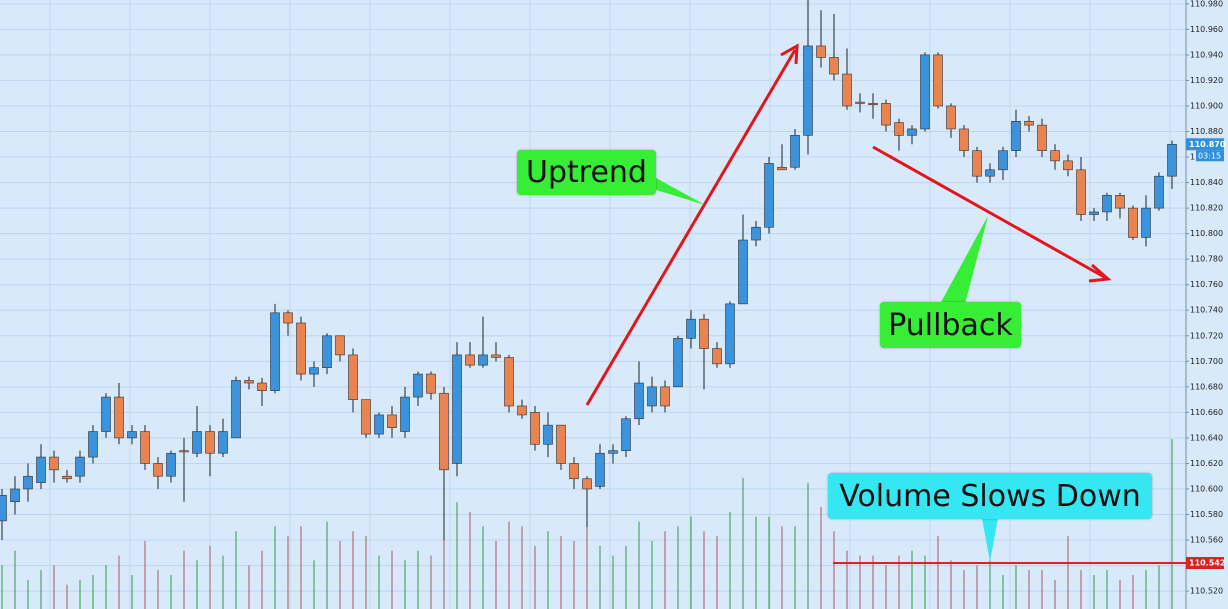  I want to click on price-label: 110.870, so click(1207, 144).